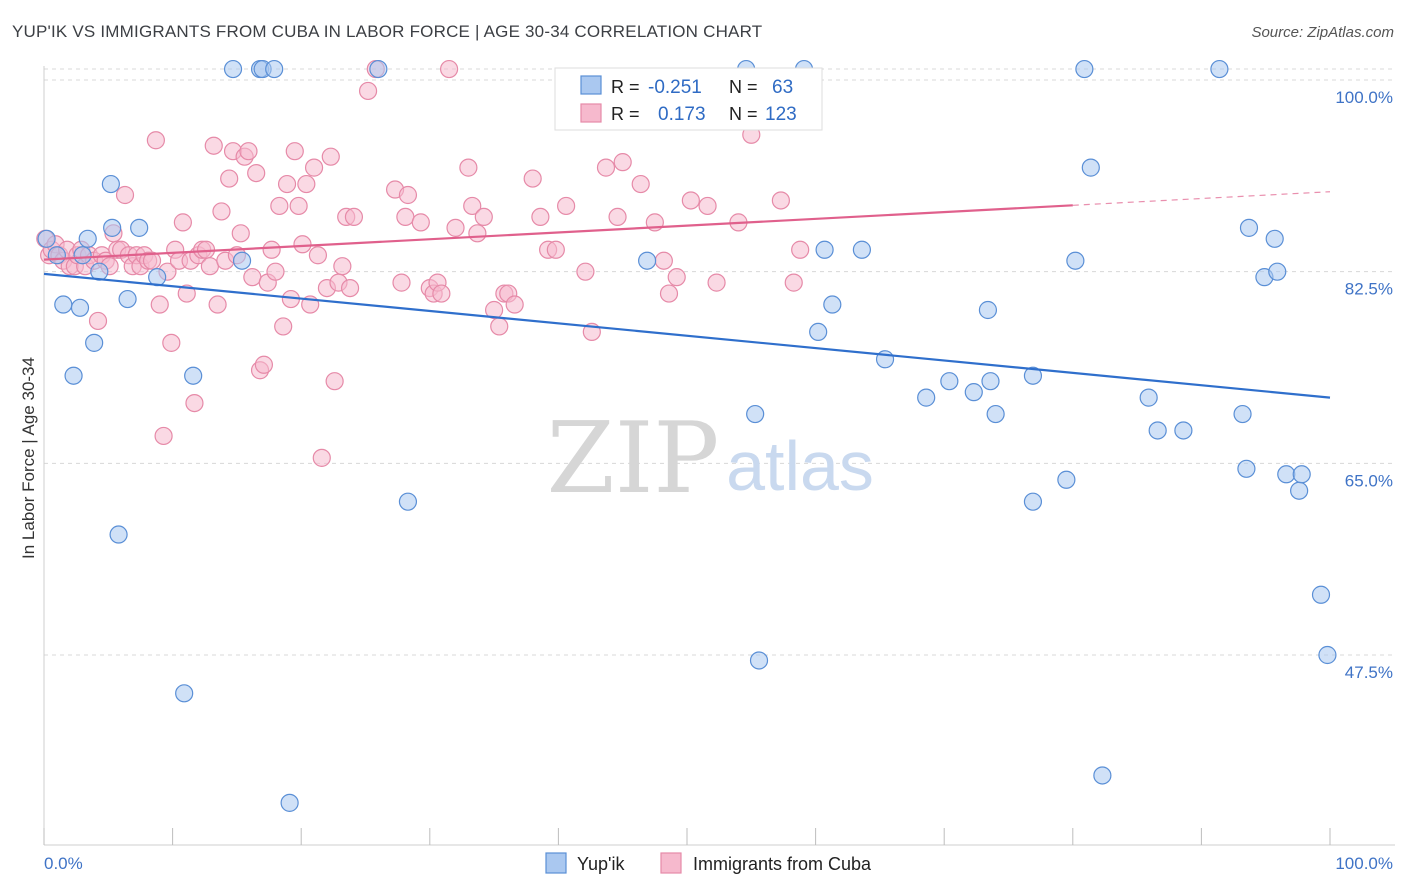 The height and width of the screenshot is (892, 1406). I want to click on bottom-legend-label-cuba: Immigrants from Cuba, so click(782, 864).